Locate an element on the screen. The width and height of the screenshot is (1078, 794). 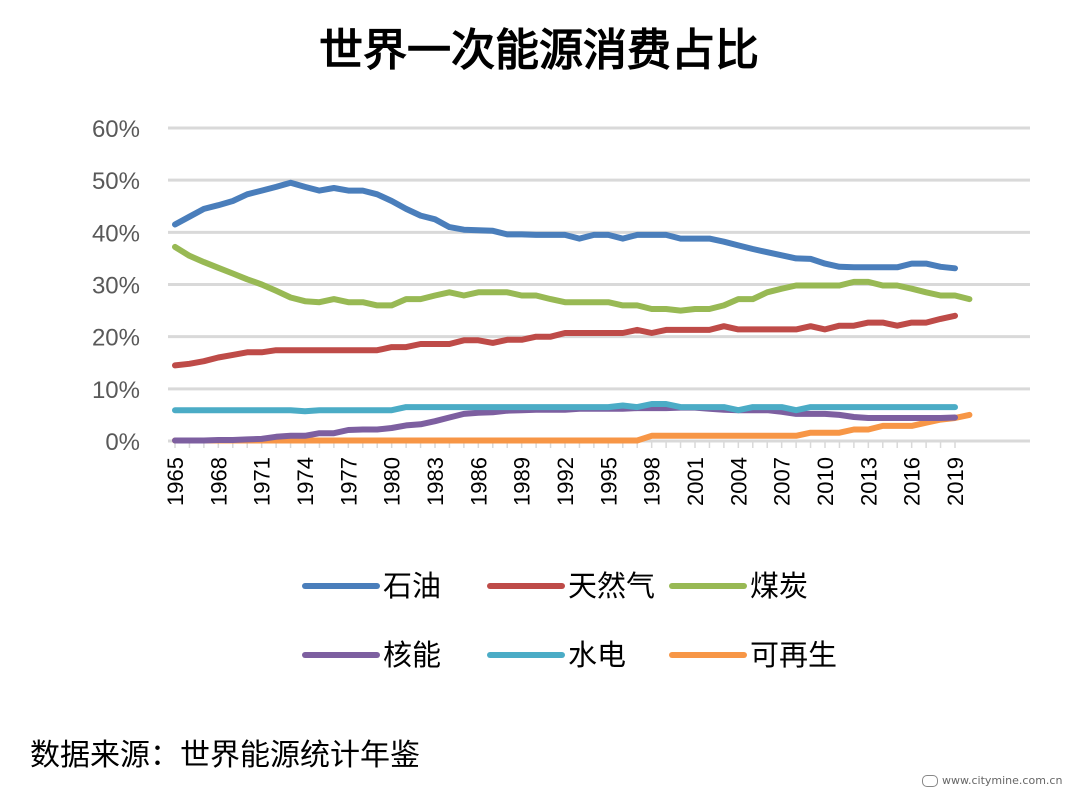
legend-label: 石油 is located at coordinates (412, 586).